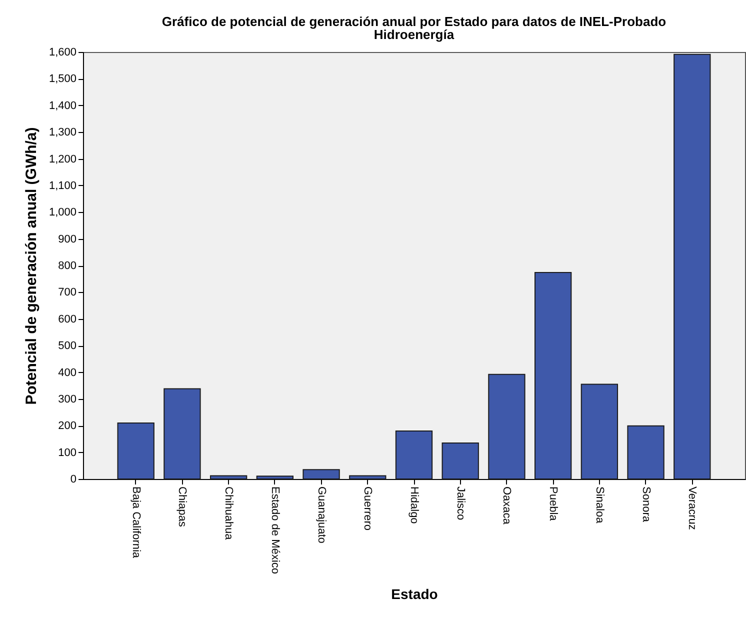 The width and height of the screenshot is (746, 623). What do you see at coordinates (67, 426) in the screenshot?
I see `y-tick-label: 200` at bounding box center [67, 426].